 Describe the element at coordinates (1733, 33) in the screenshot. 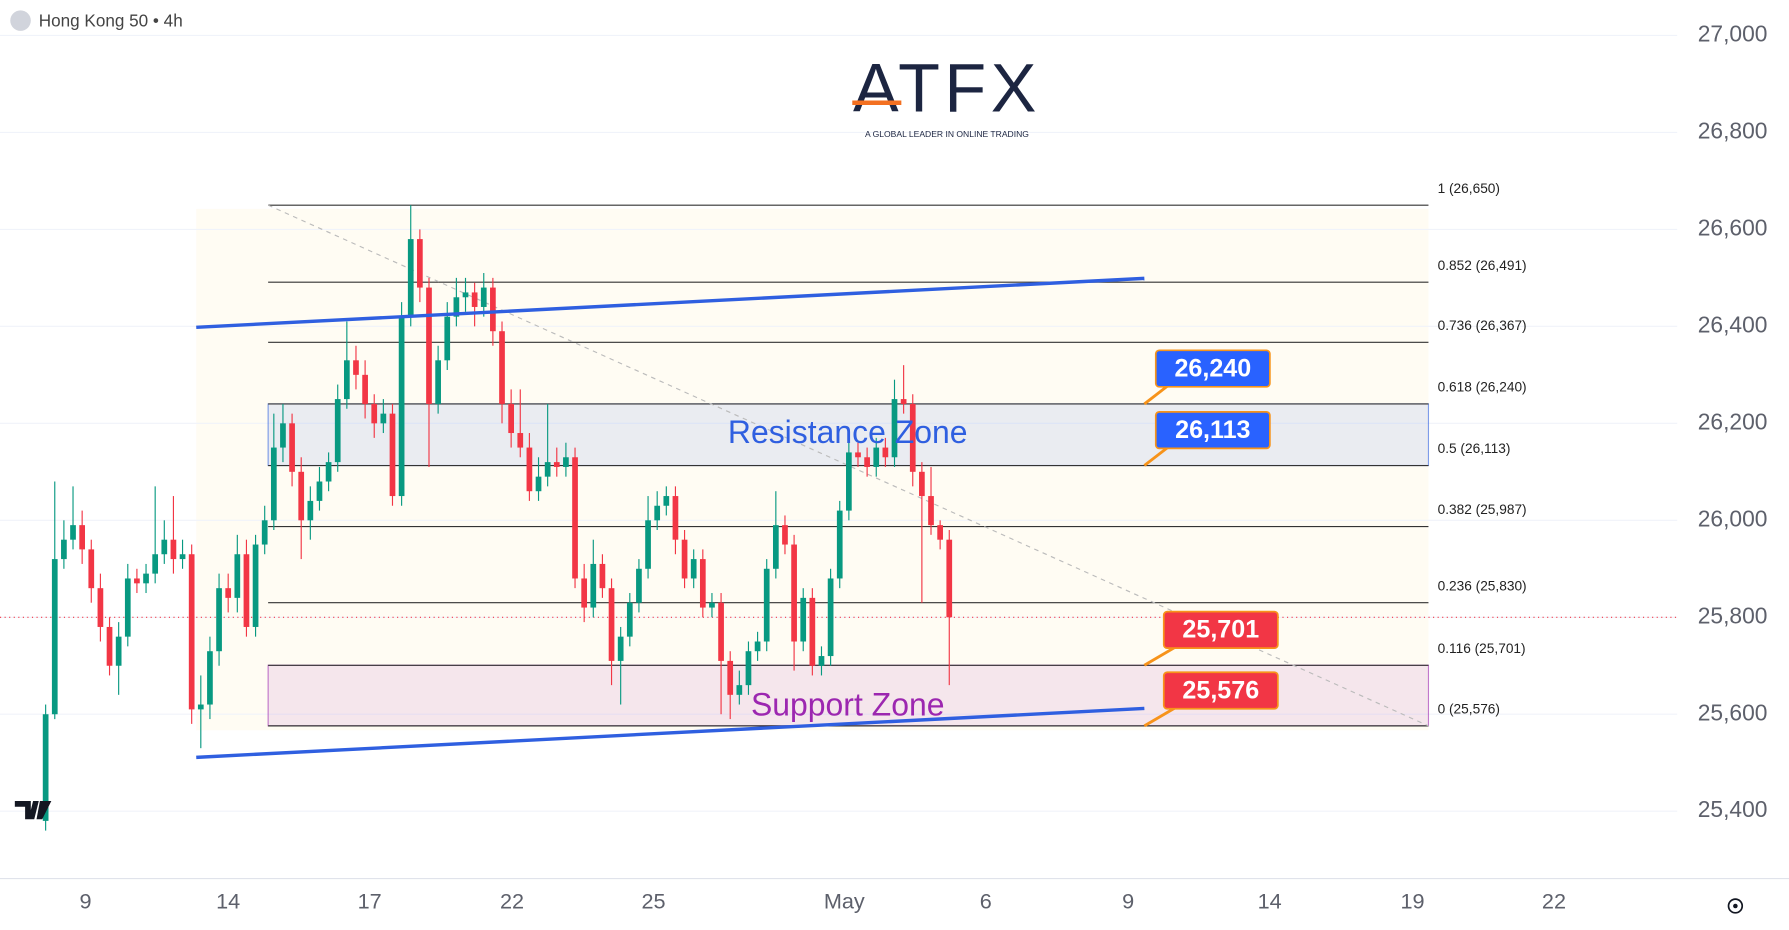

I see `y-tick-label: 27,000` at that location.